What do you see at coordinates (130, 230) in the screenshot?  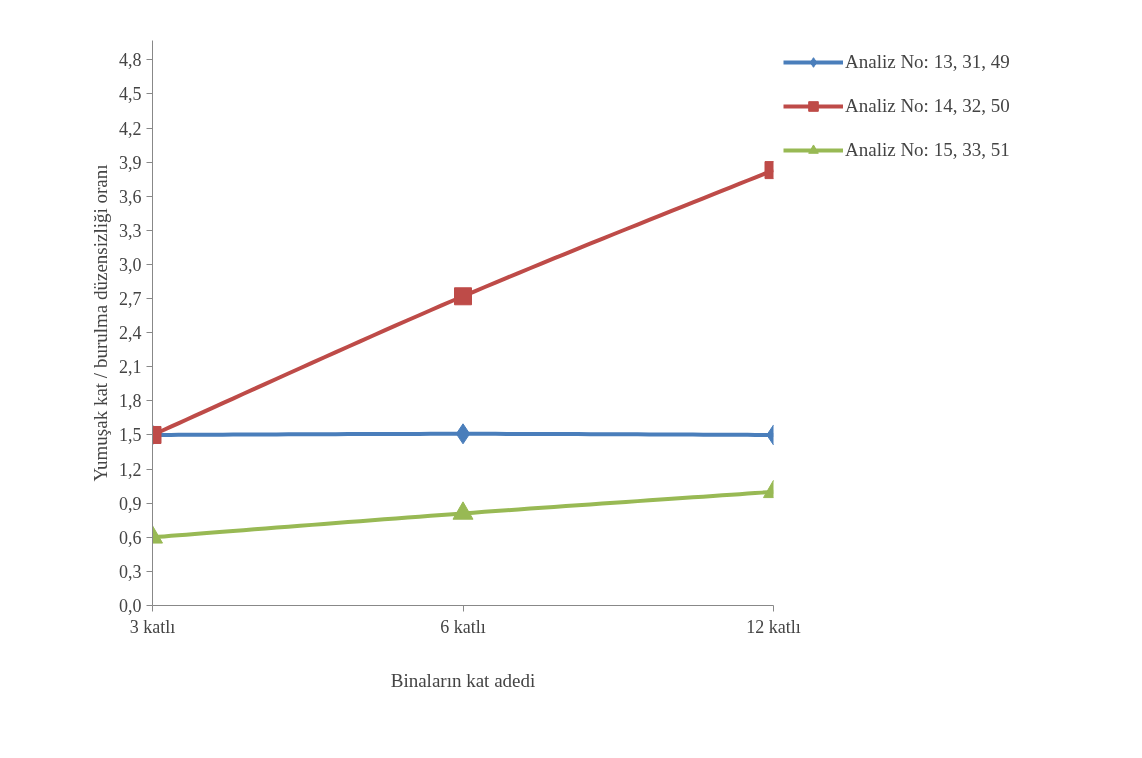 I see `y-tick-label: 3,3` at bounding box center [130, 230].